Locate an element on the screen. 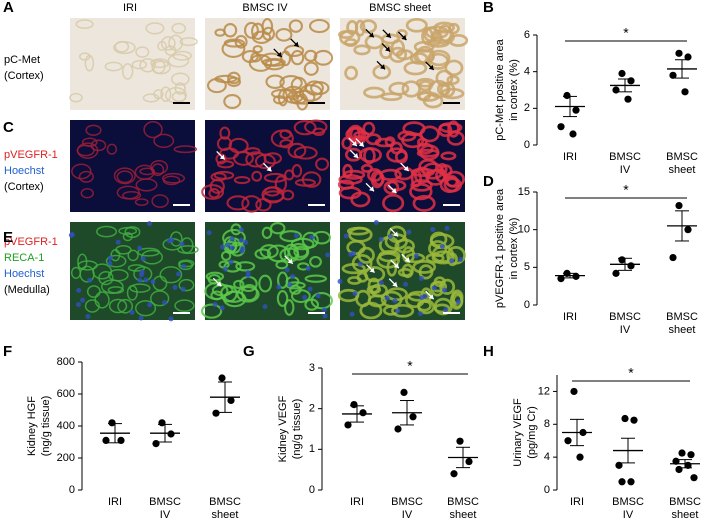  column-header: BMSC IV is located at coordinates (265, 8).